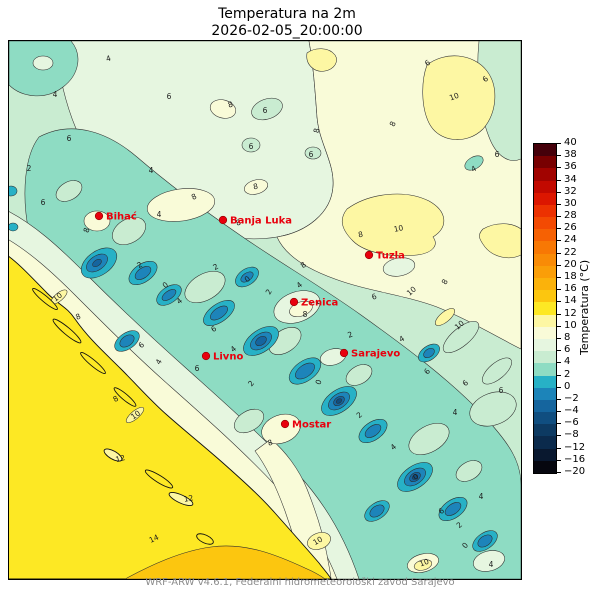 This screenshot has width=600, height=600. I want to click on colorbar-tick-label: 6, so click(567, 350).